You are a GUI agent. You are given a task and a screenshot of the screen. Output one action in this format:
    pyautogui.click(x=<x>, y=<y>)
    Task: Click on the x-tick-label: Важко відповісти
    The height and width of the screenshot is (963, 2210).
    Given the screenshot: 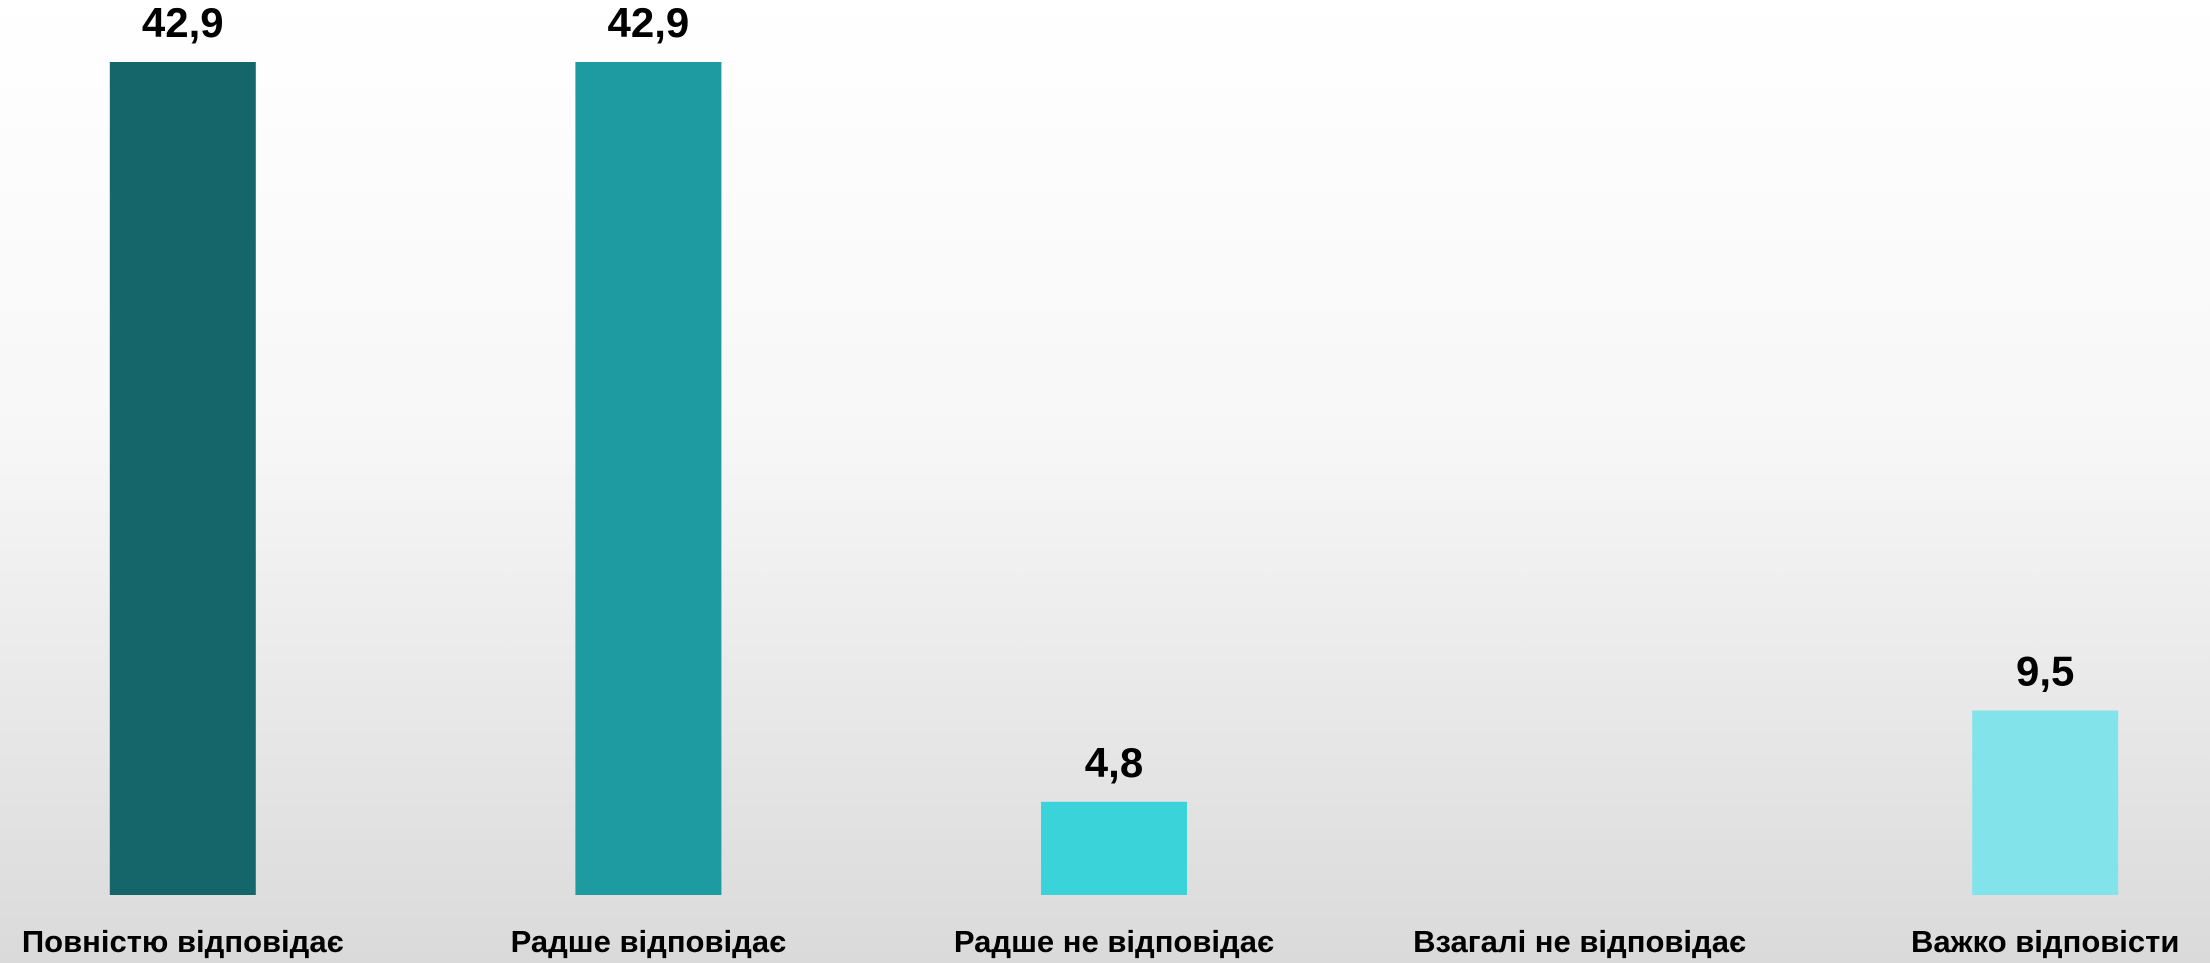 What is the action you would take?
    pyautogui.click(x=2045, y=941)
    